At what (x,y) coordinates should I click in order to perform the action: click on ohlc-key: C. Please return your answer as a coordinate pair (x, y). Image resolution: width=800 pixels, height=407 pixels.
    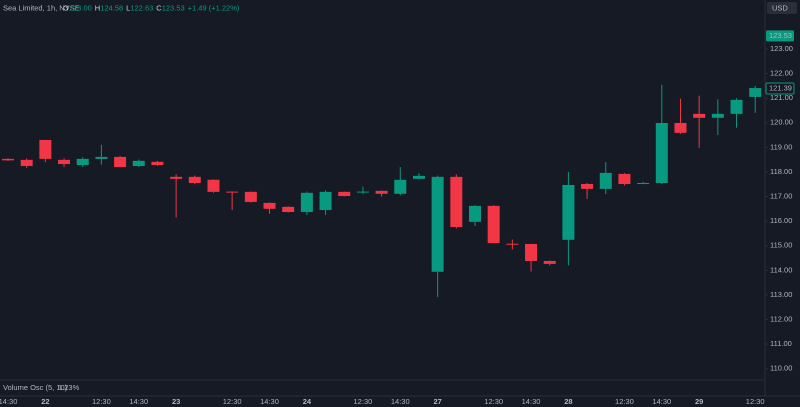
    Looking at the image, I should click on (159, 7).